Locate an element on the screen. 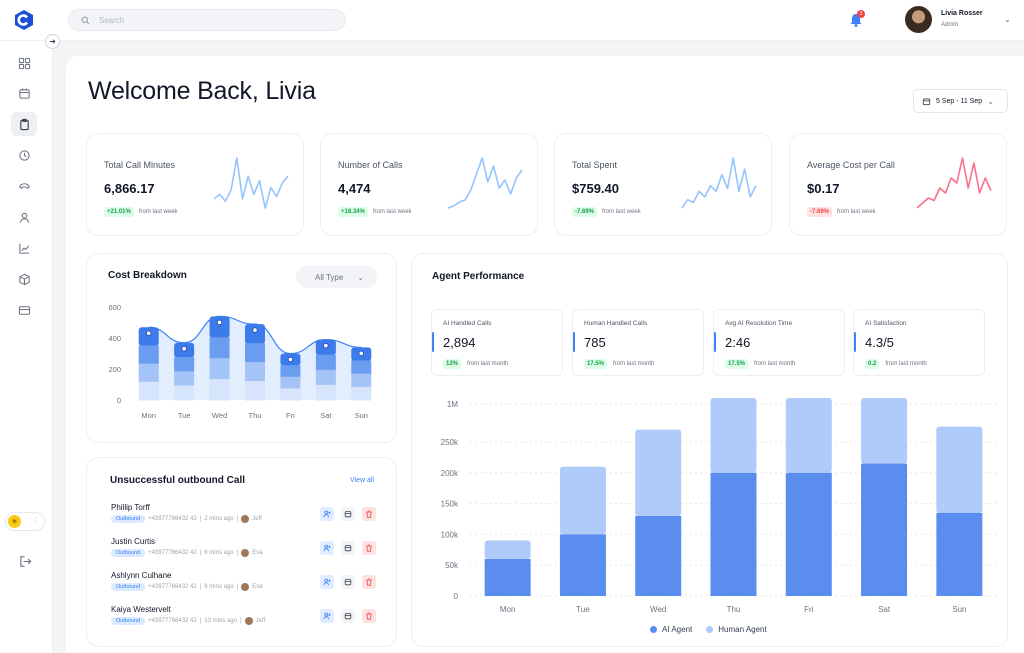  search-input is located at coordinates (199, 20).